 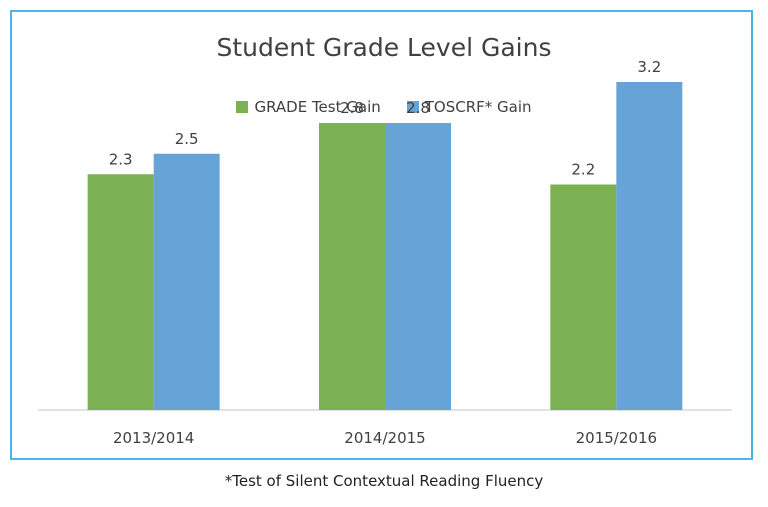 I want to click on x-tick-label-2: 2015/2016, so click(x=616, y=438).